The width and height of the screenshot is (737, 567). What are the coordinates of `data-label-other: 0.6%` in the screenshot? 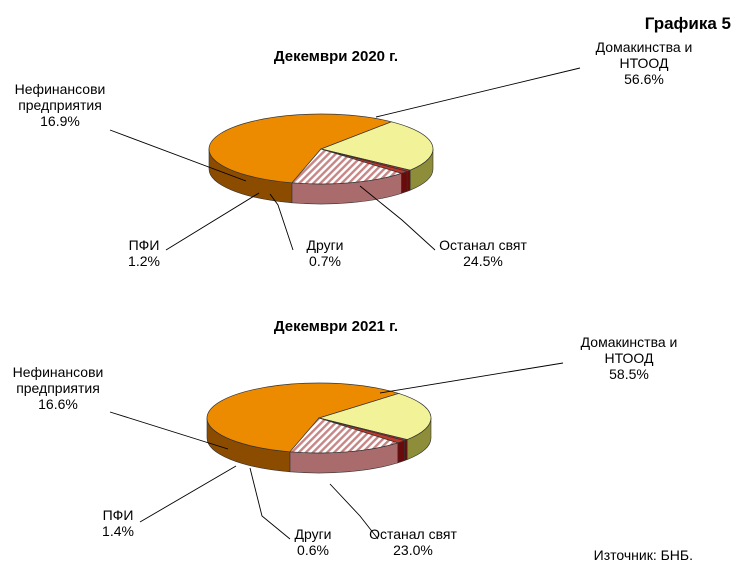 It's located at (313, 550).